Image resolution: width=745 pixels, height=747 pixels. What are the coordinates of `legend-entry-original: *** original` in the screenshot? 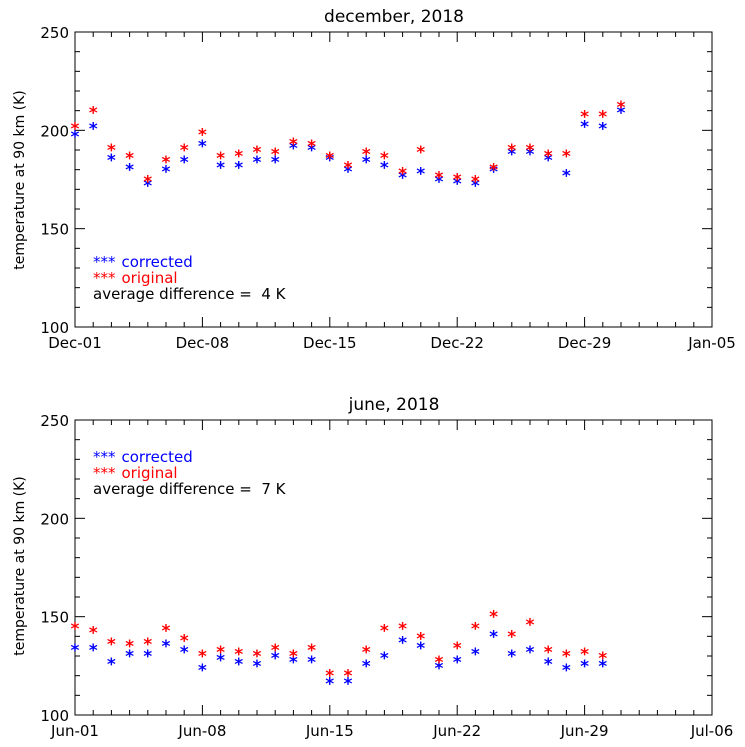 It's located at (135, 473).